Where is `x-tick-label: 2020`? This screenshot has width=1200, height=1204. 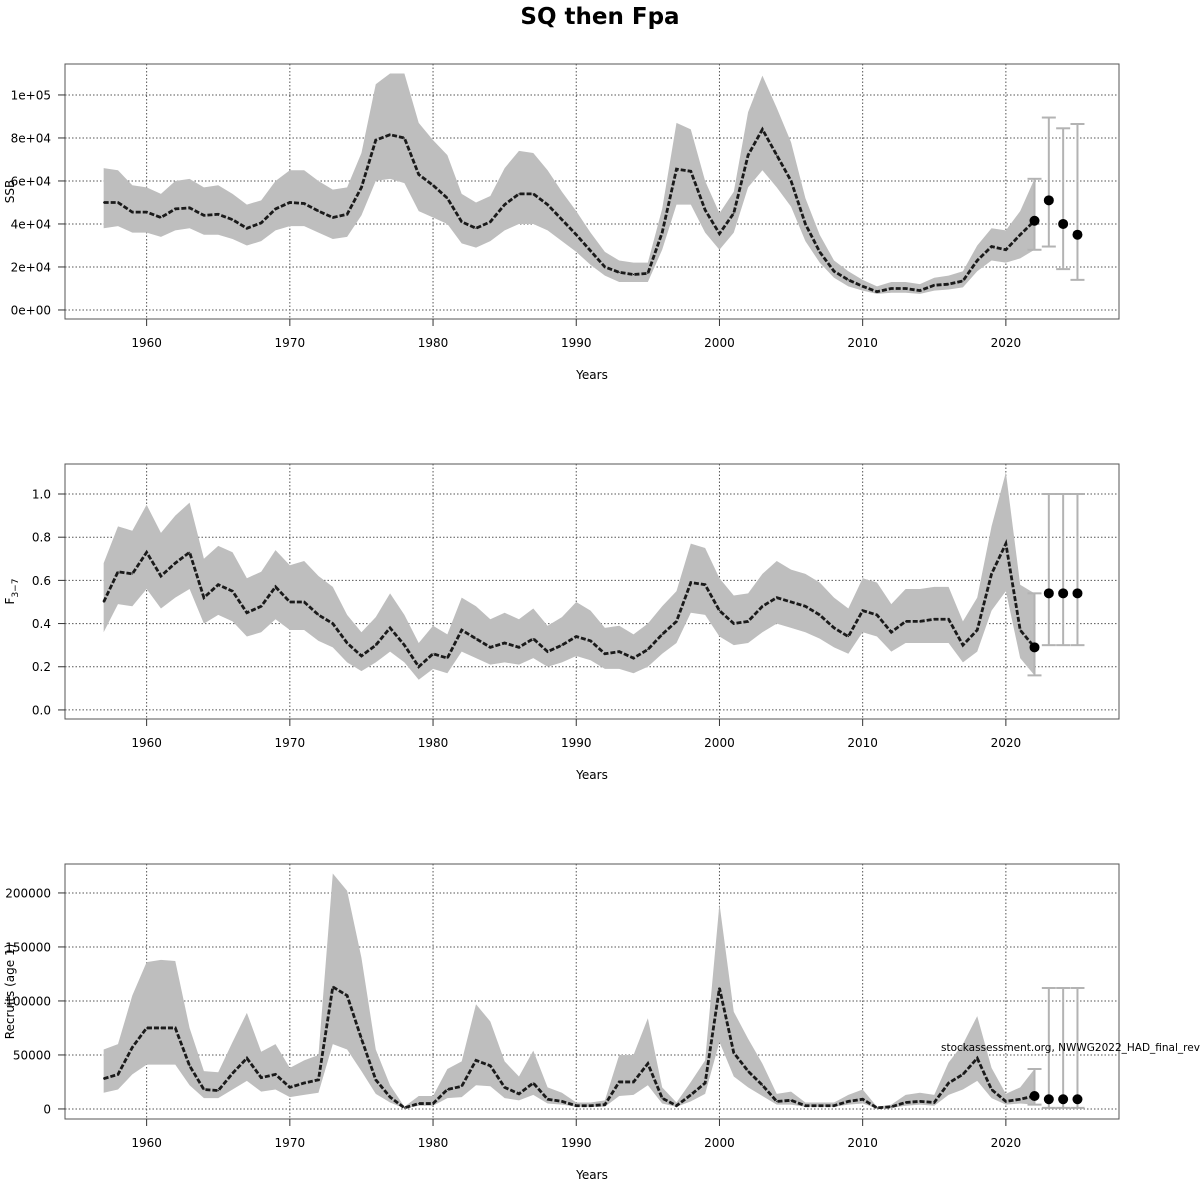
x-tick-label: 2020 is located at coordinates (1006, 743).